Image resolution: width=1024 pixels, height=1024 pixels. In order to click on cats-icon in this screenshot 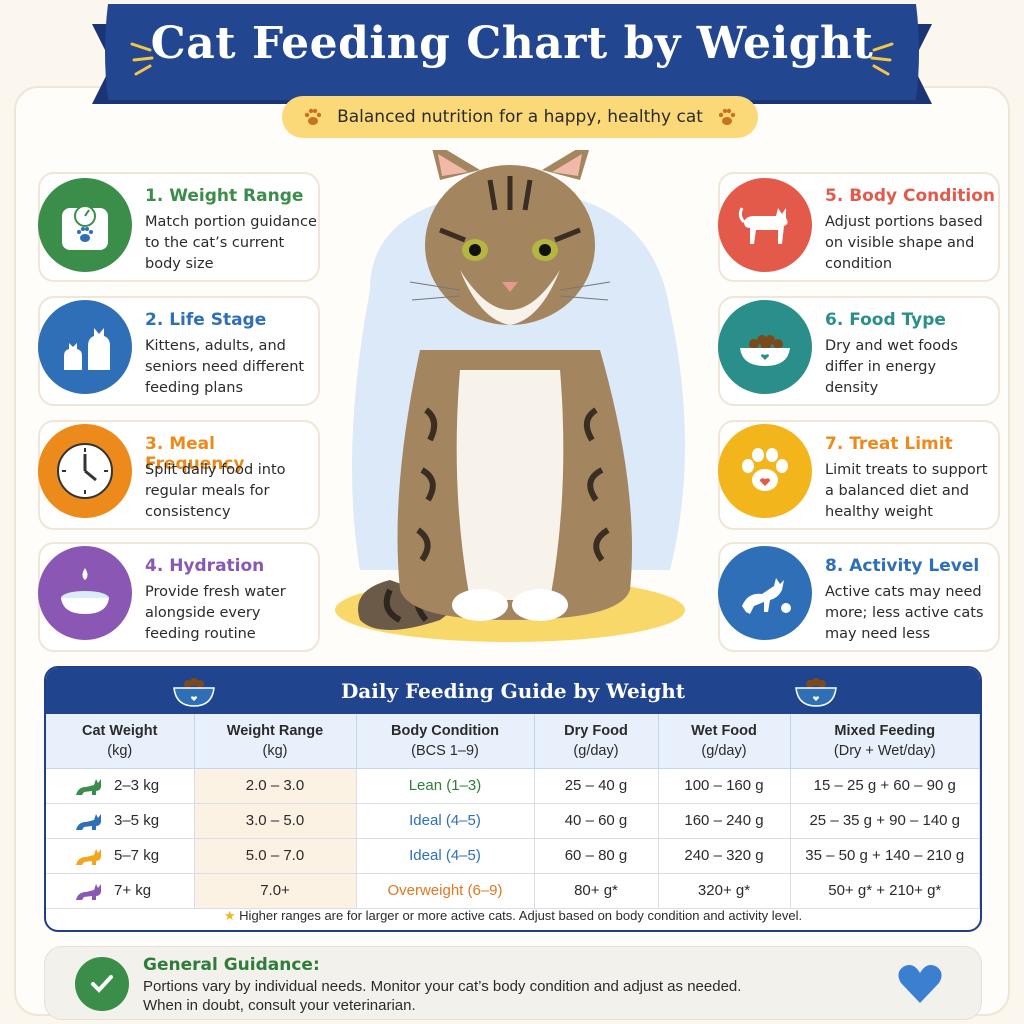, I will do `click(85, 347)`.